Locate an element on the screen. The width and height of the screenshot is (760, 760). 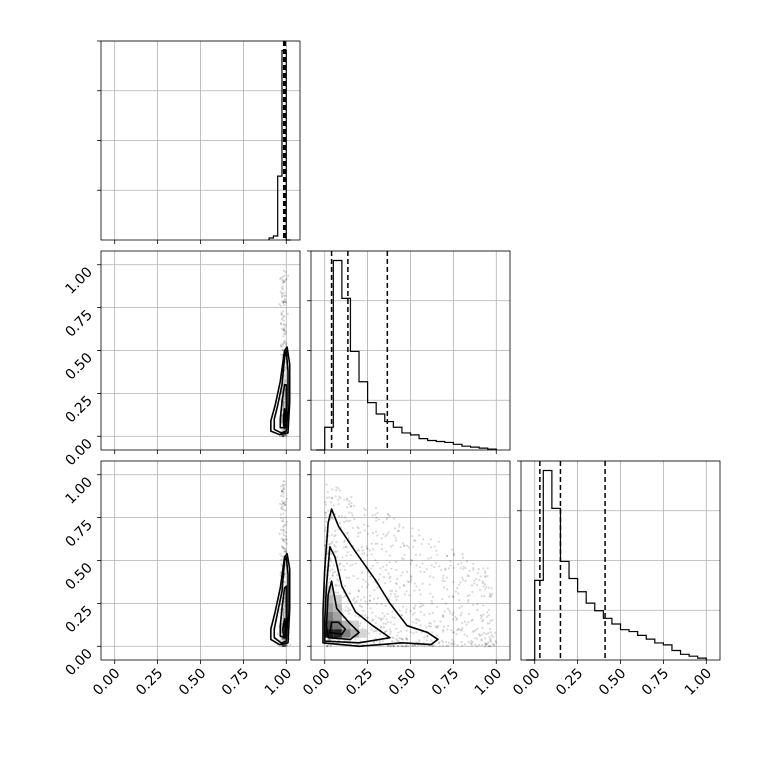
y-tick-label: 1.00 is located at coordinates (78, 490).